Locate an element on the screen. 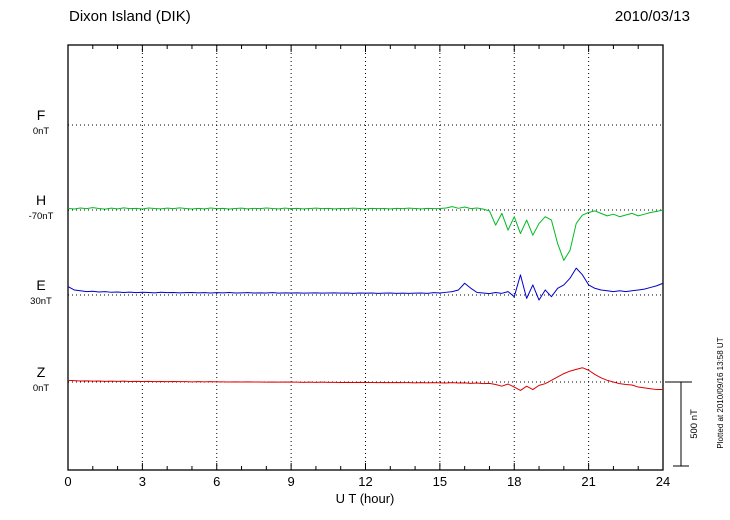 The width and height of the screenshot is (730, 520). component-baseline-label-H: -70nT is located at coordinates (41, 216).